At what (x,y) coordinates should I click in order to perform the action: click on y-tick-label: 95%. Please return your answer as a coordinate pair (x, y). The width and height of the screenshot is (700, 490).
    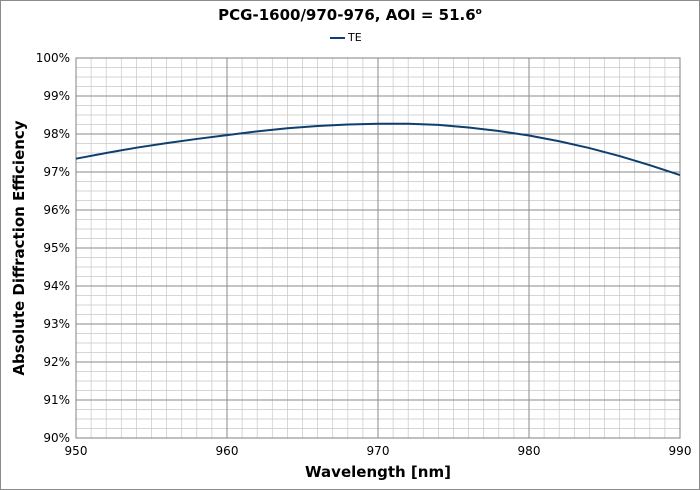
    Looking at the image, I should click on (56, 248).